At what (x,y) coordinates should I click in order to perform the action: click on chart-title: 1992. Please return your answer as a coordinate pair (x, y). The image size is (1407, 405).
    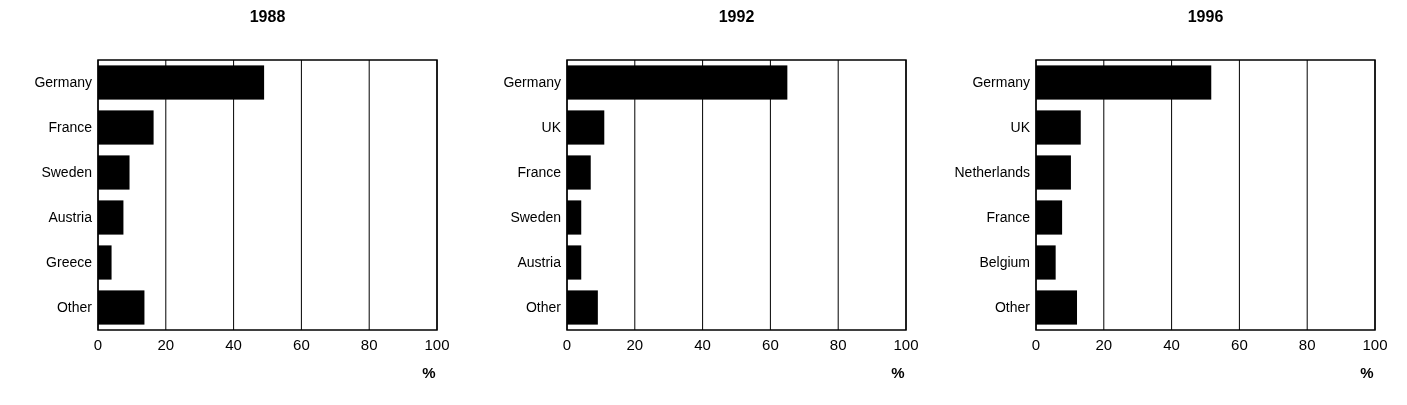
    Looking at the image, I should click on (736, 16).